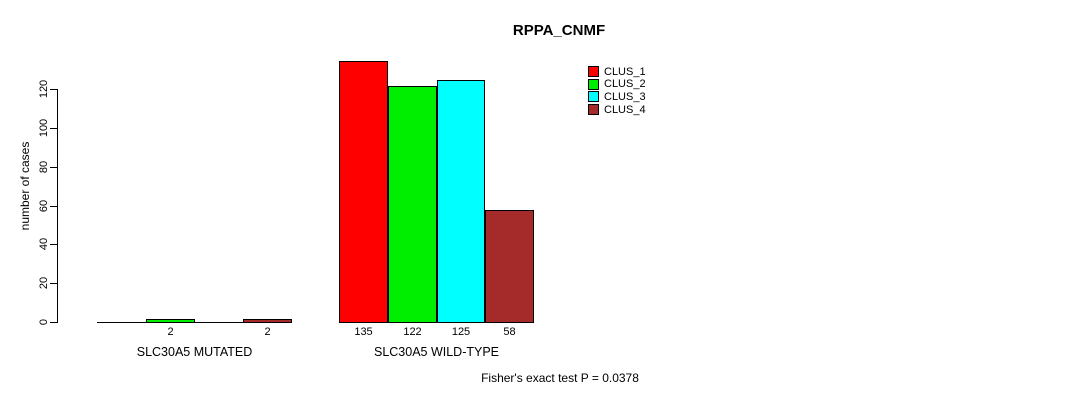  I want to click on bar-clus_1-wildtype, so click(363, 192).